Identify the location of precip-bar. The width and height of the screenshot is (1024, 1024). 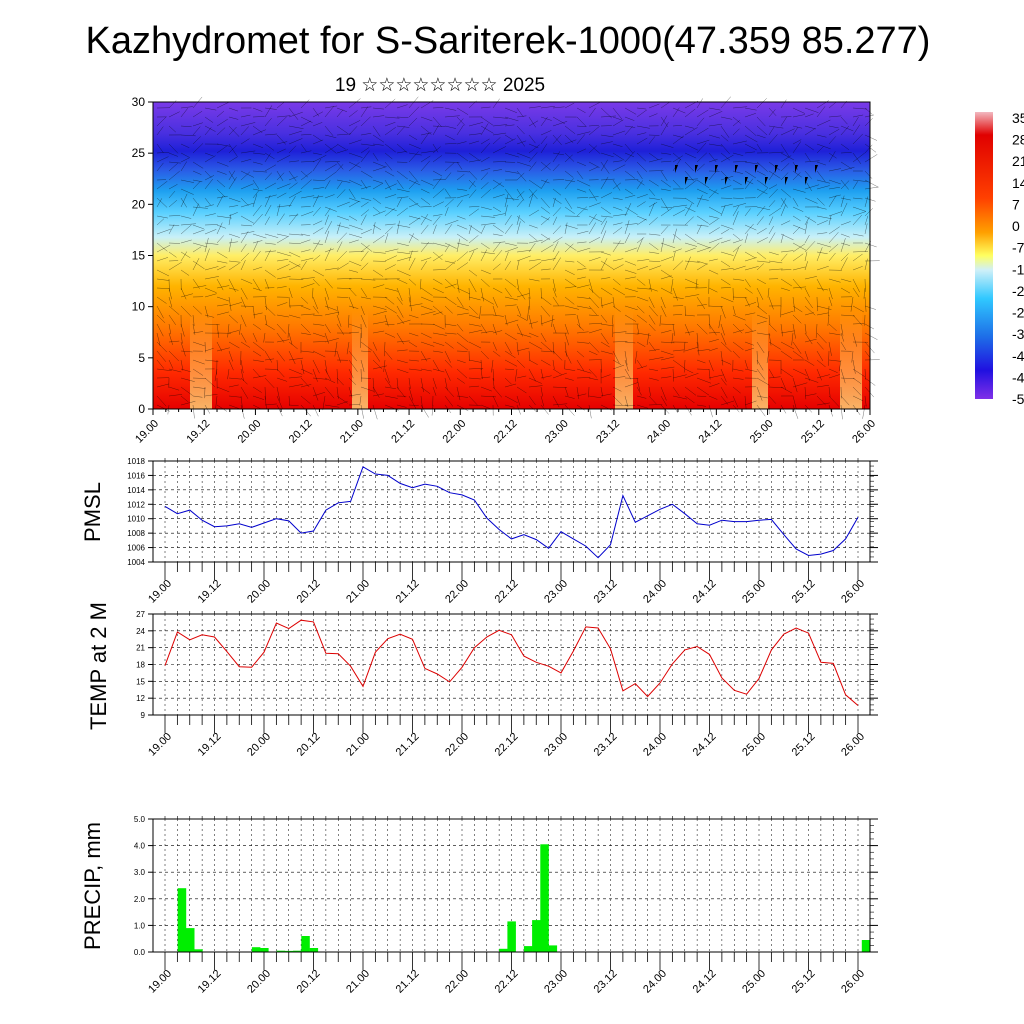
(553, 949).